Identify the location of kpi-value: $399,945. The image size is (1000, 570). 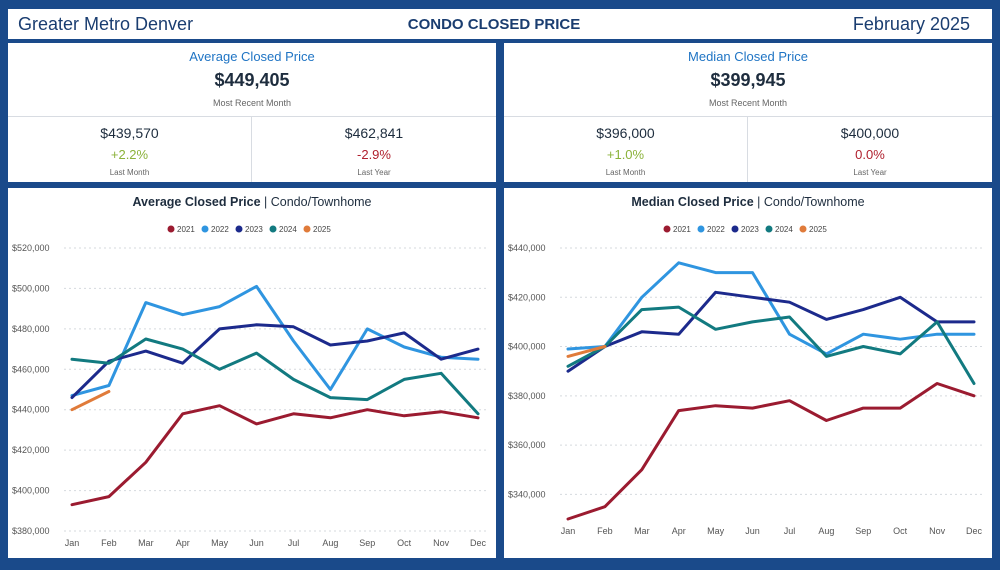
(748, 80).